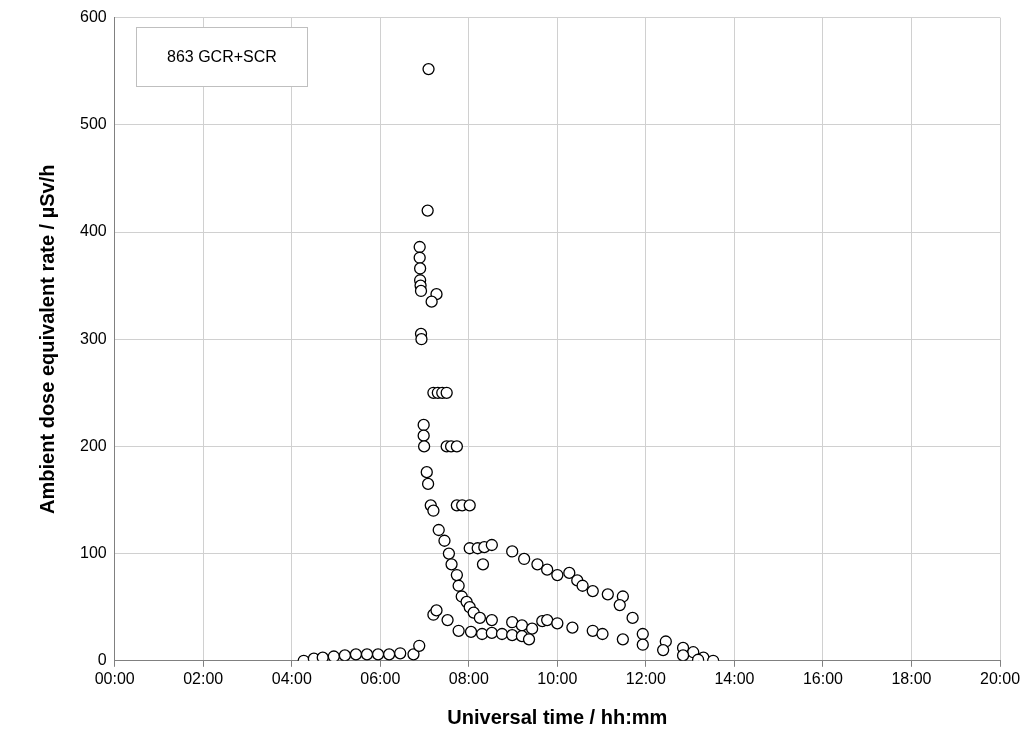 The height and width of the screenshot is (742, 1030). I want to click on annotation: 863 GCR+SCR, so click(222, 57).